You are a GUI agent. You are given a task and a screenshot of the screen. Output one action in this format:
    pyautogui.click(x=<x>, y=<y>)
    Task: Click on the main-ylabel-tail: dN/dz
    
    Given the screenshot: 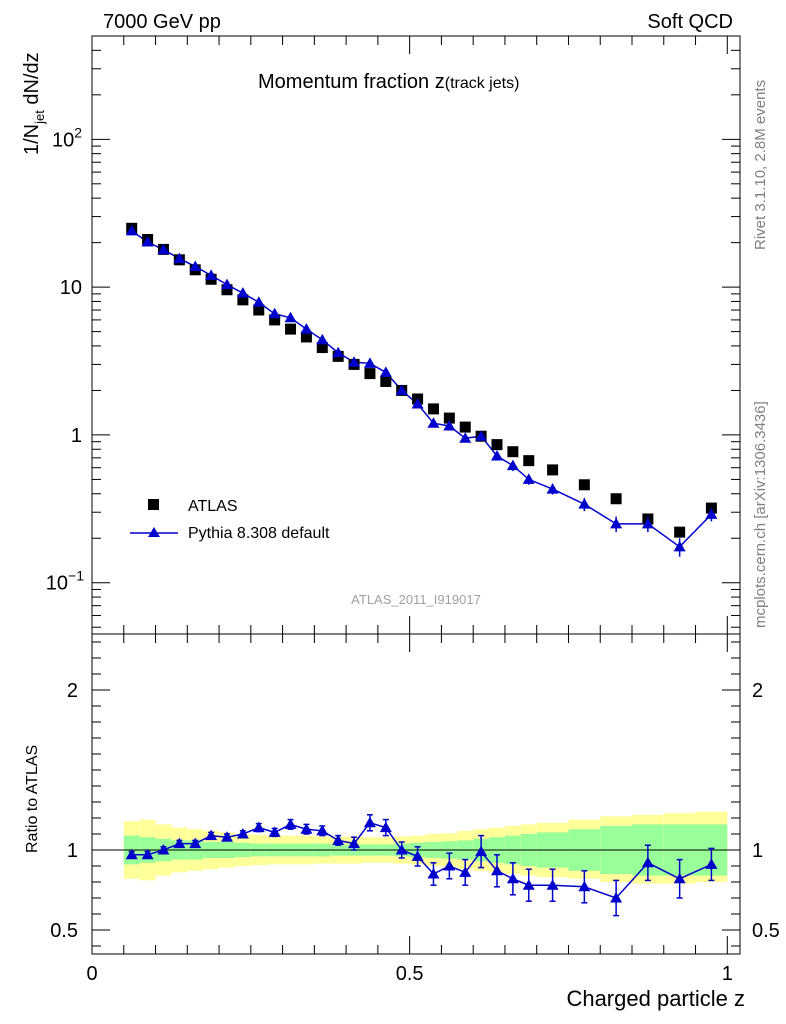 What is the action you would take?
    pyautogui.click(x=32, y=81)
    